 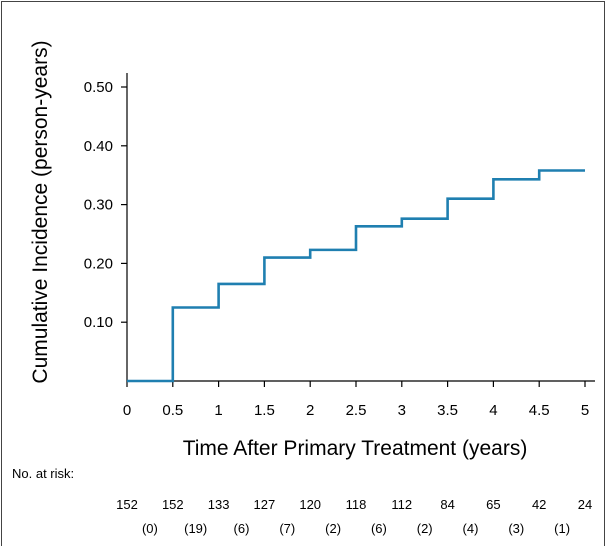 What do you see at coordinates (172, 410) in the screenshot?
I see `x-tick-label: 0.5` at bounding box center [172, 410].